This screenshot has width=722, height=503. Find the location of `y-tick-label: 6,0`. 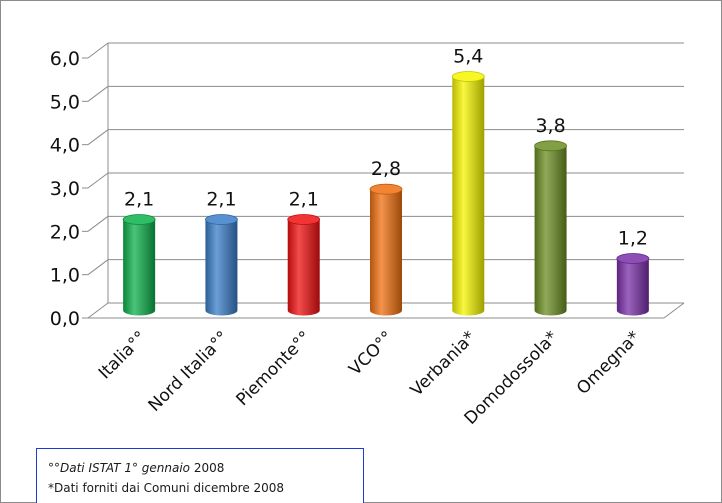

y-tick-label: 6,0 is located at coordinates (65, 59).